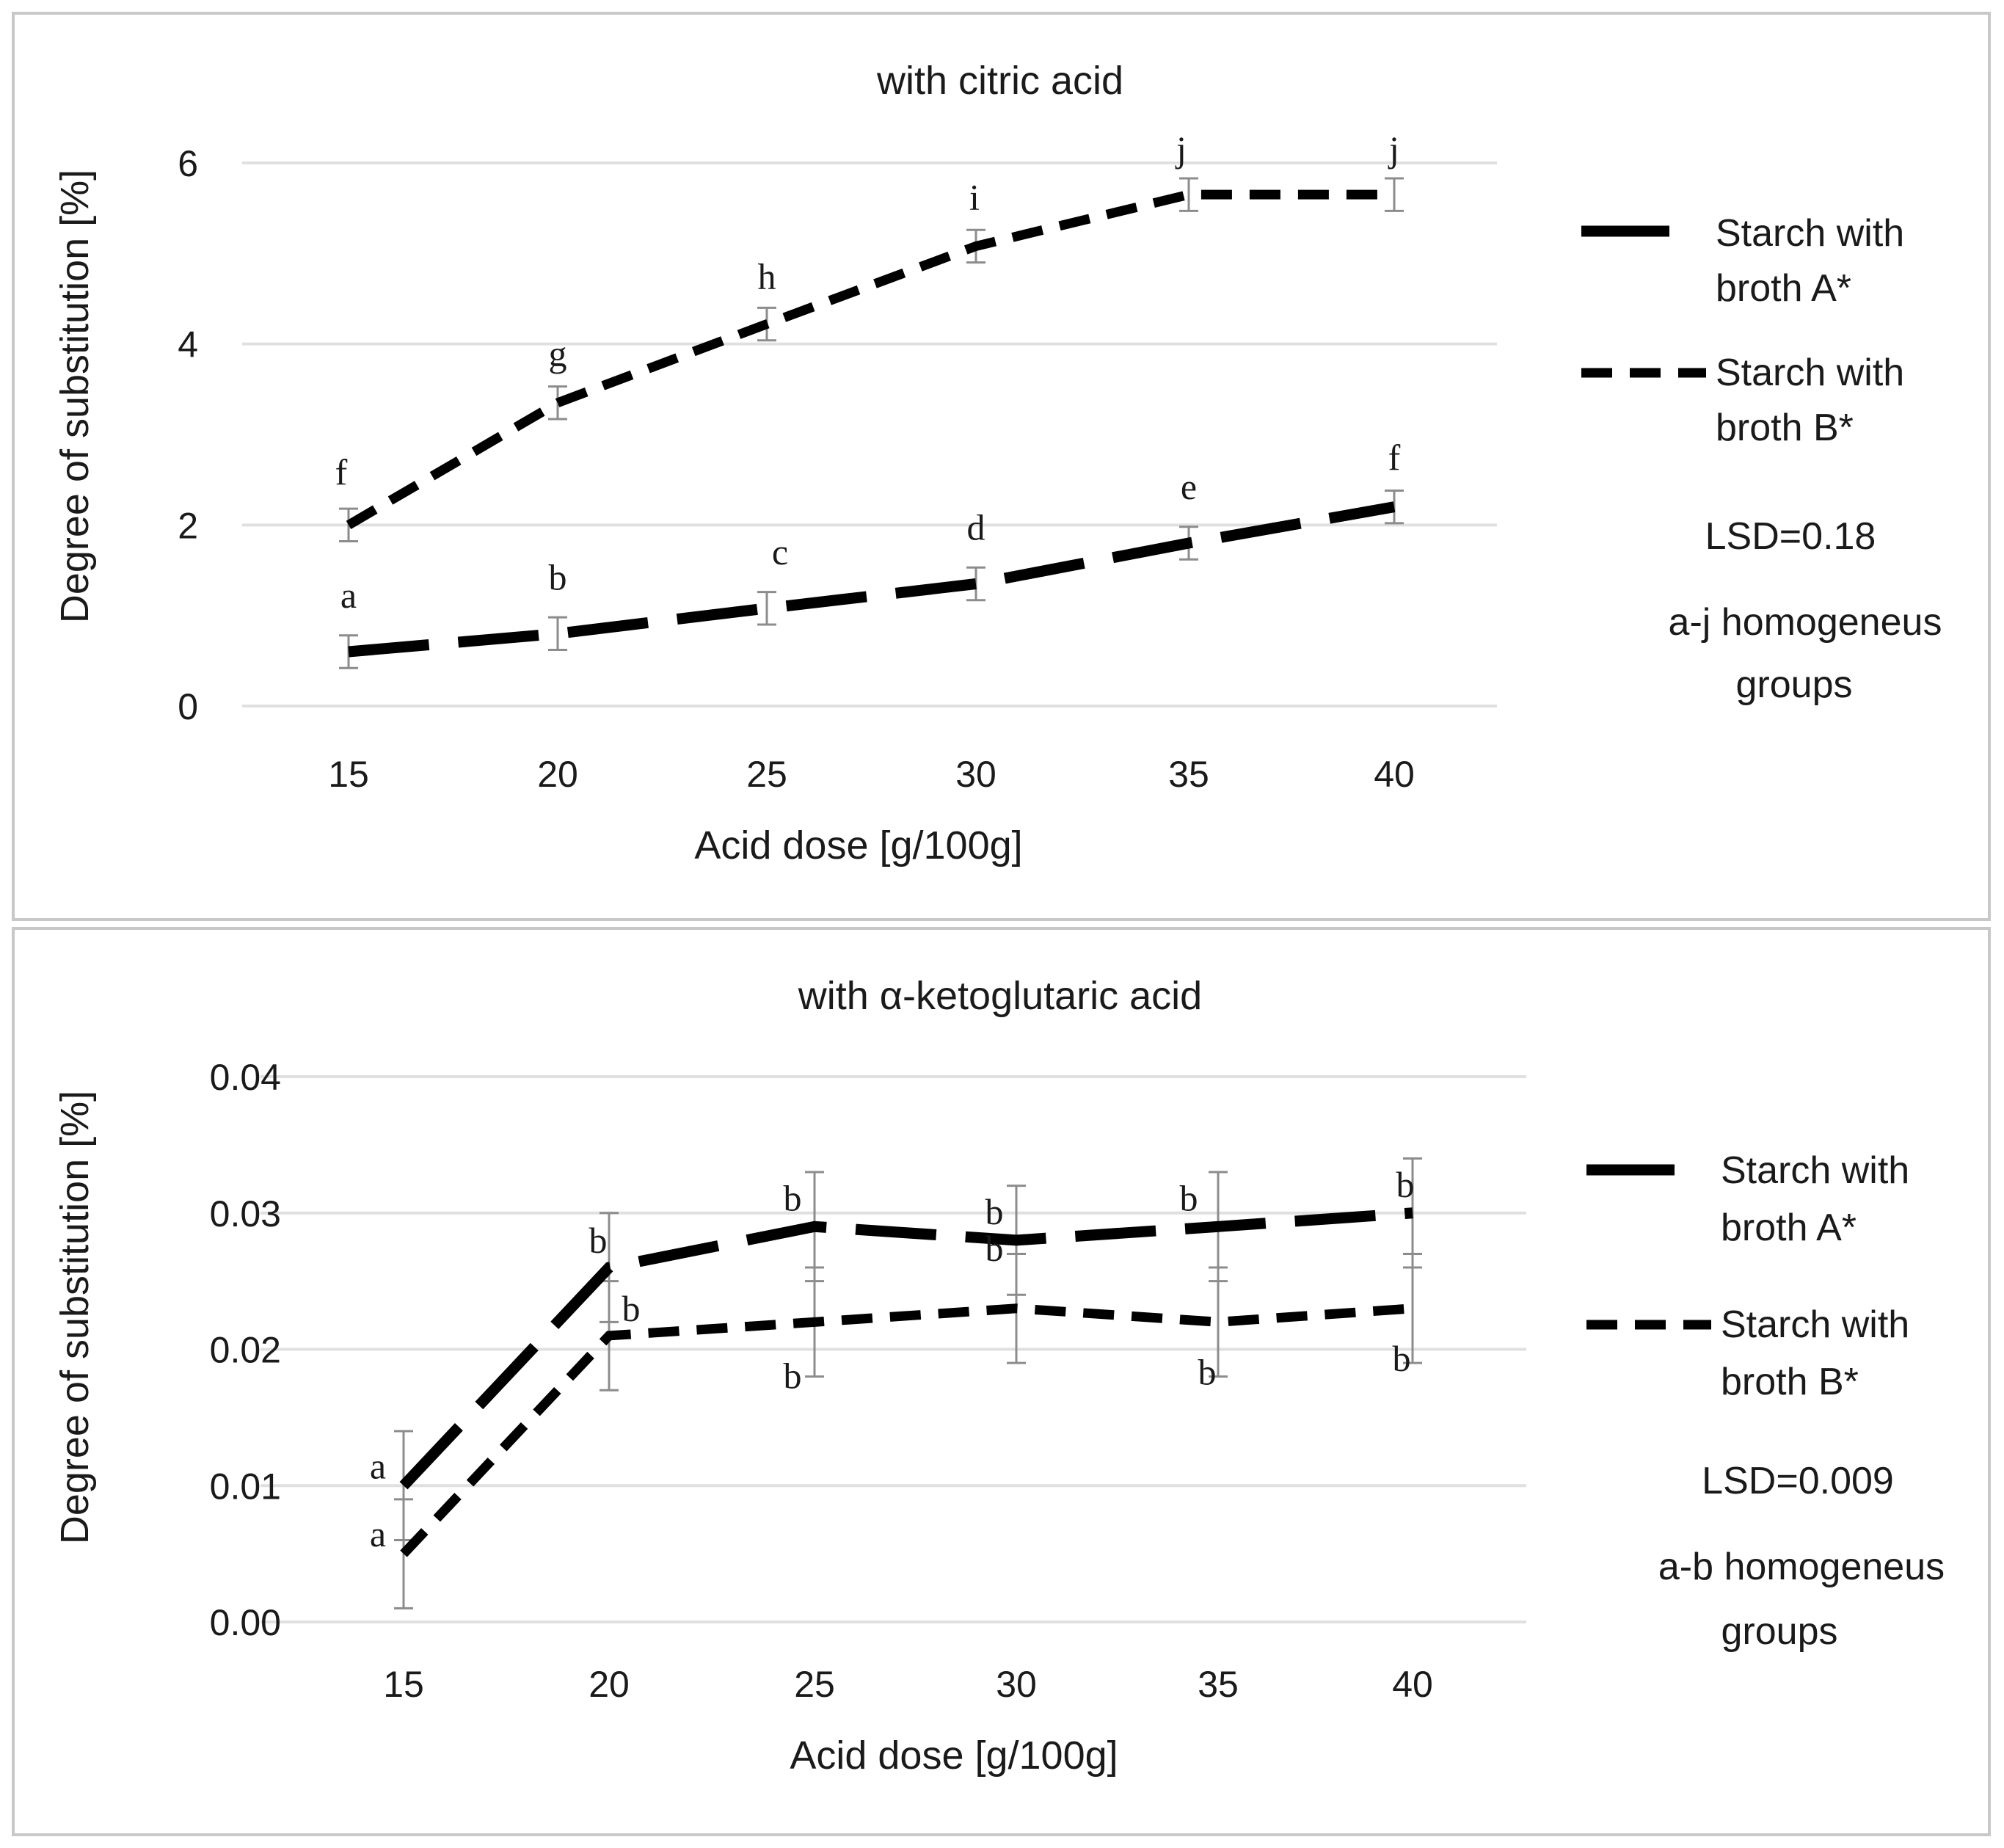 The height and width of the screenshot is (1848, 2004). I want to click on y-tick-label: 6, so click(188, 163).